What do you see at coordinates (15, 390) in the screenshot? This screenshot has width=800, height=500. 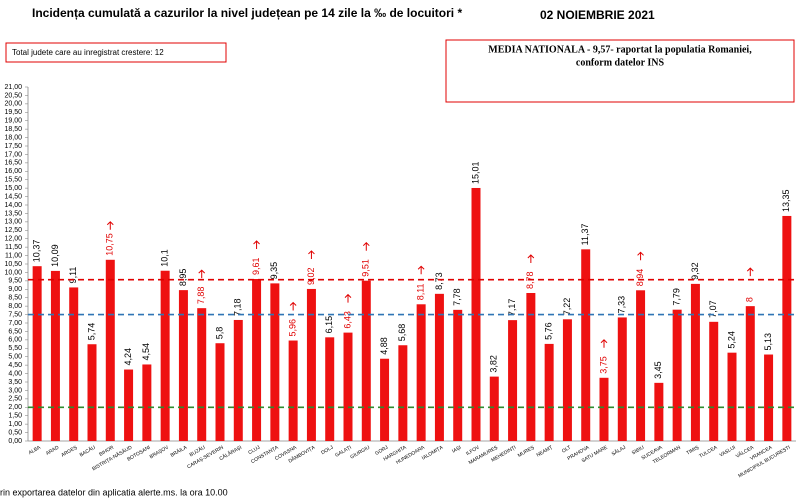 I see `y-tick-label: 3,00` at bounding box center [15, 390].